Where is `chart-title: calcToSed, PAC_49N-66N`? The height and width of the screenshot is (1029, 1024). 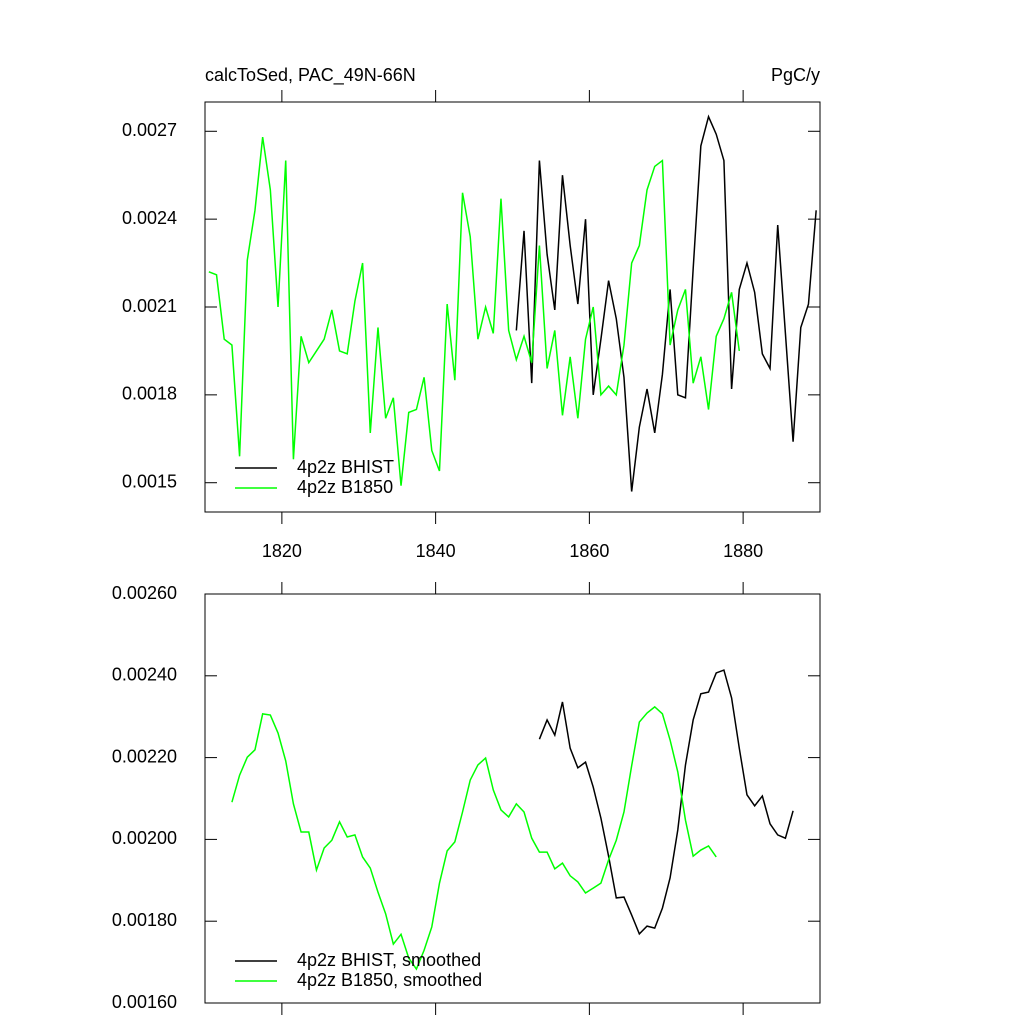
chart-title: calcToSed, PAC_49N-66N is located at coordinates (310, 75).